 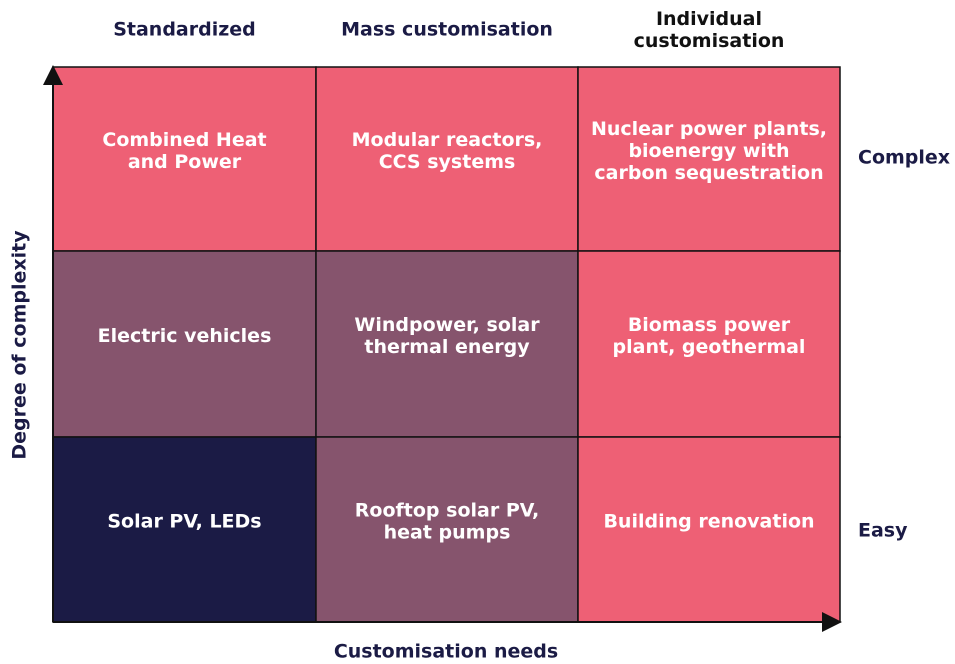 What do you see at coordinates (709, 19) in the screenshot?
I see `column-header-line: Individual` at bounding box center [709, 19].